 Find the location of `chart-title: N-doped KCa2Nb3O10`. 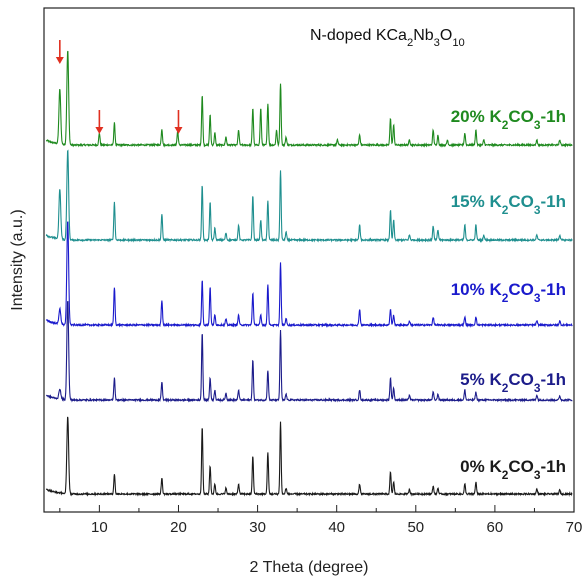

chart-title: N-doped KCa2Nb3O10 is located at coordinates (387, 38).